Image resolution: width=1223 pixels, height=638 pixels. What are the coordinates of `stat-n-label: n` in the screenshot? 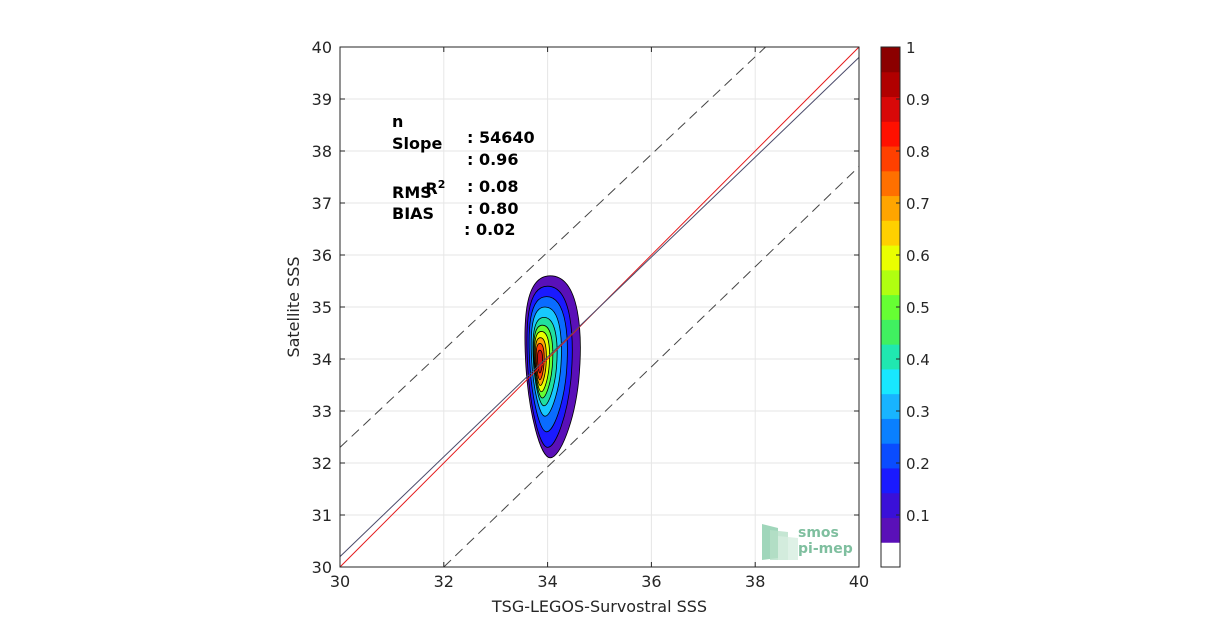 It's located at (398, 121).